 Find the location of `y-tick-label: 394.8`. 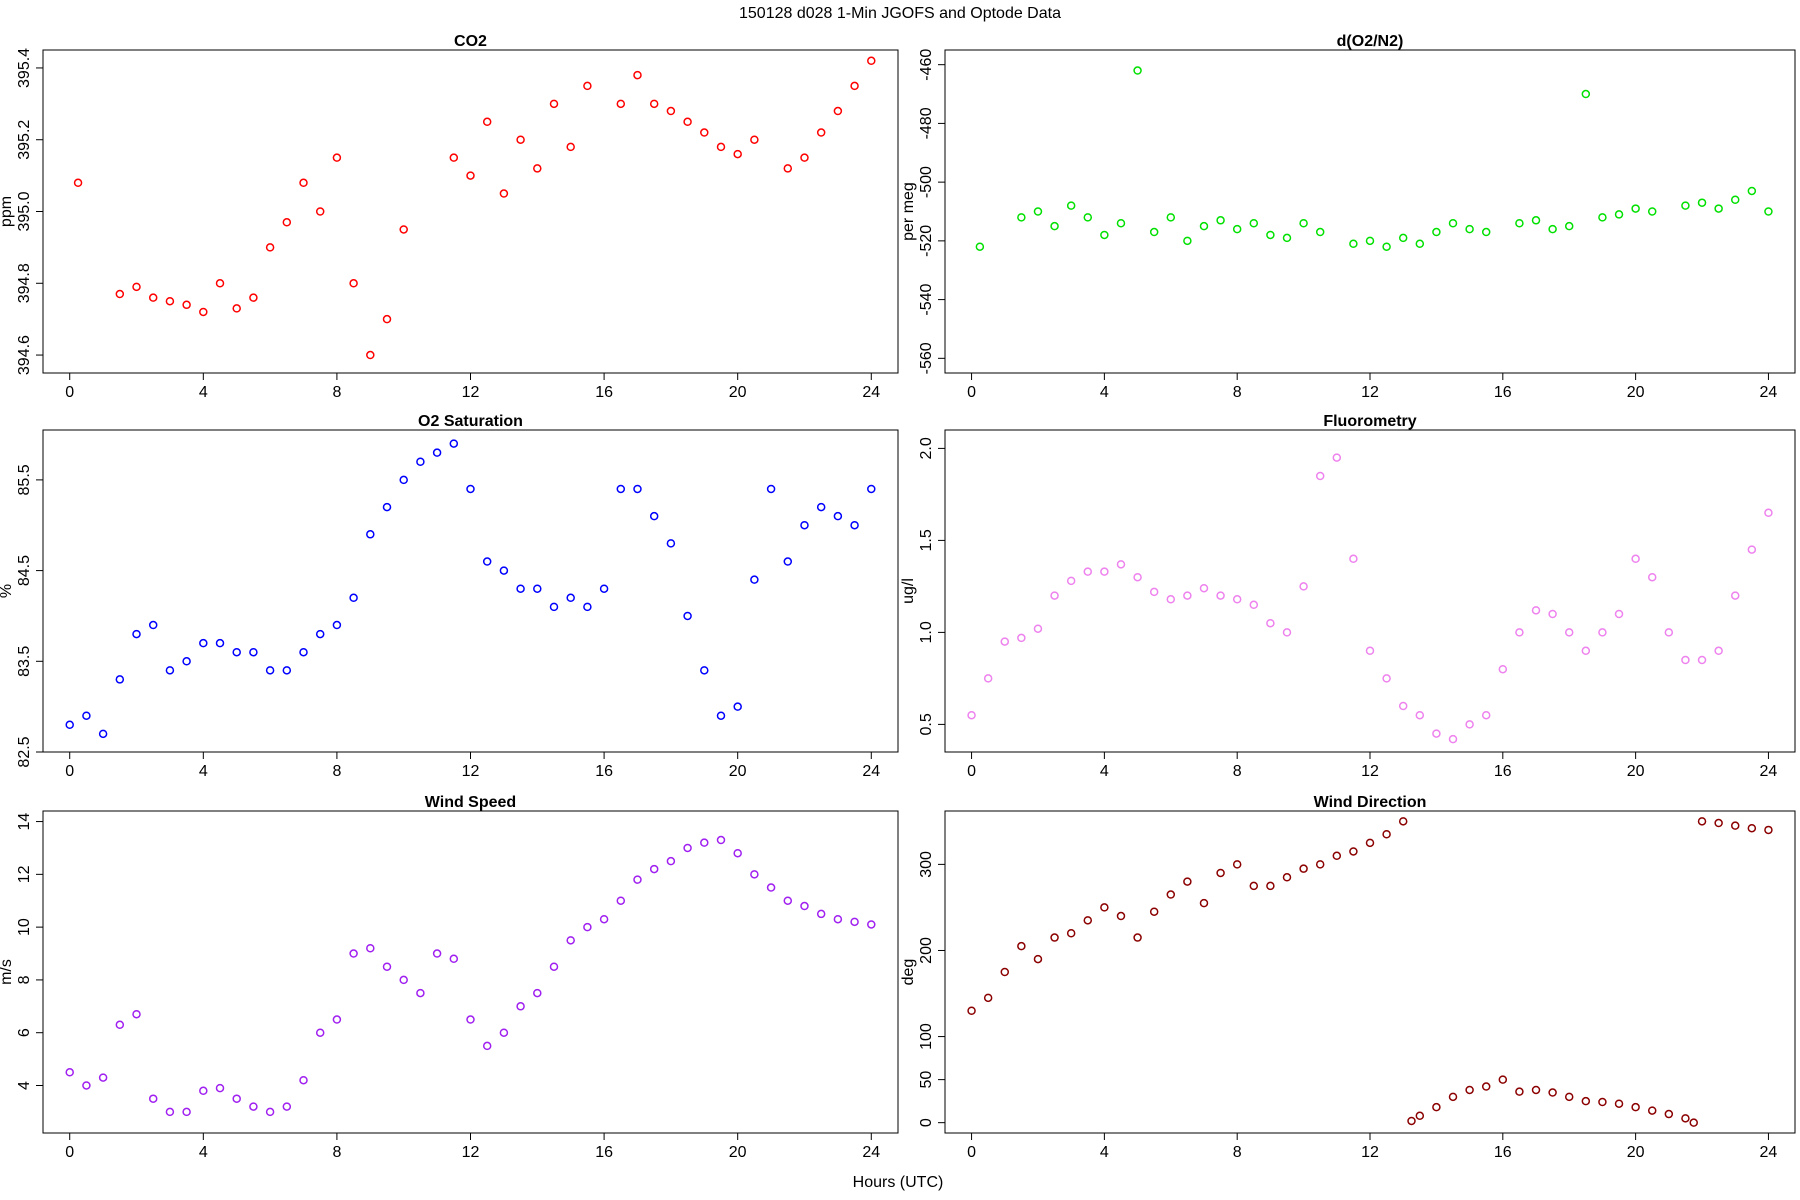

y-tick-label: 394.8 is located at coordinates (24, 283).